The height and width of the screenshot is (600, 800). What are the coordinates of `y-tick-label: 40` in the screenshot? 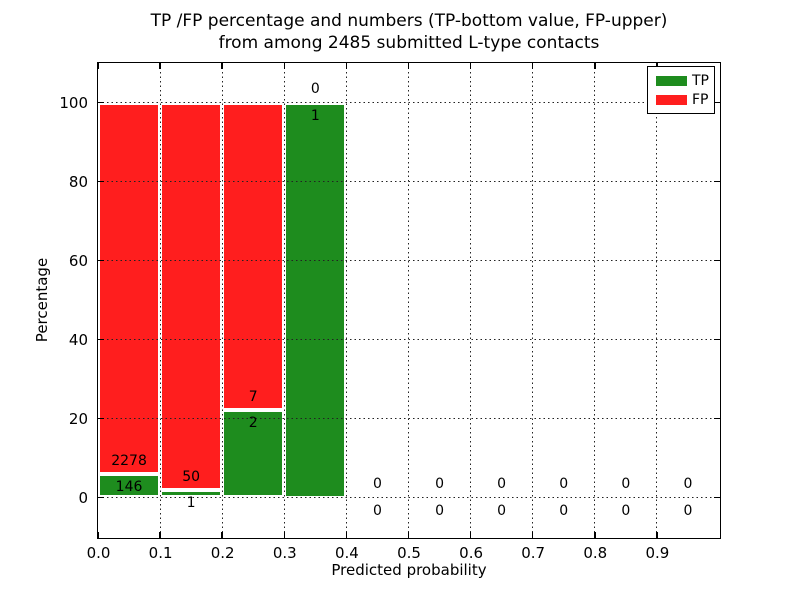 It's located at (78, 340).